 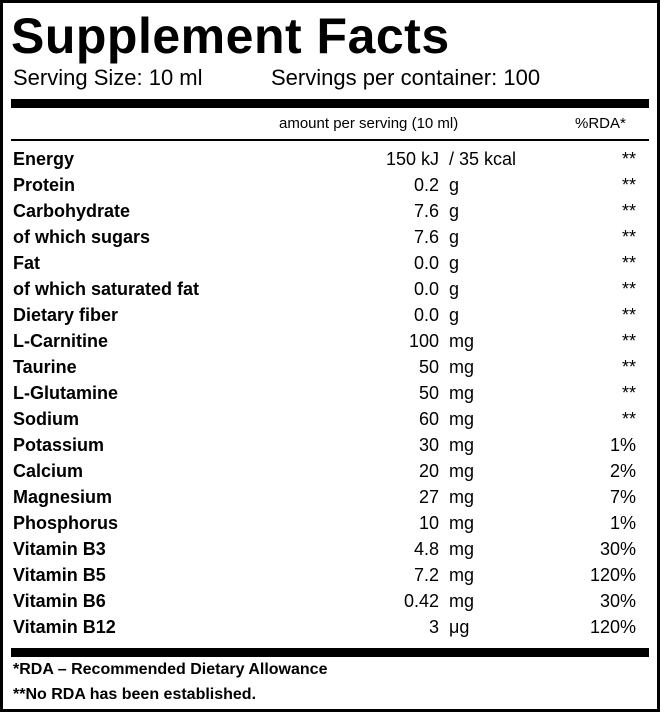 I want to click on title: Supplement Facts, so click(x=230, y=36).